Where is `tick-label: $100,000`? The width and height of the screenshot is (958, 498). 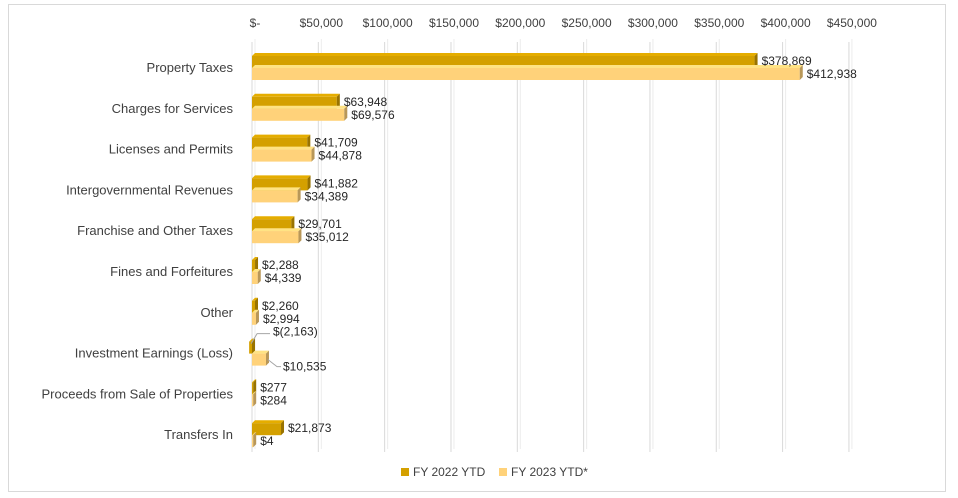 tick-label: $100,000 is located at coordinates (388, 23).